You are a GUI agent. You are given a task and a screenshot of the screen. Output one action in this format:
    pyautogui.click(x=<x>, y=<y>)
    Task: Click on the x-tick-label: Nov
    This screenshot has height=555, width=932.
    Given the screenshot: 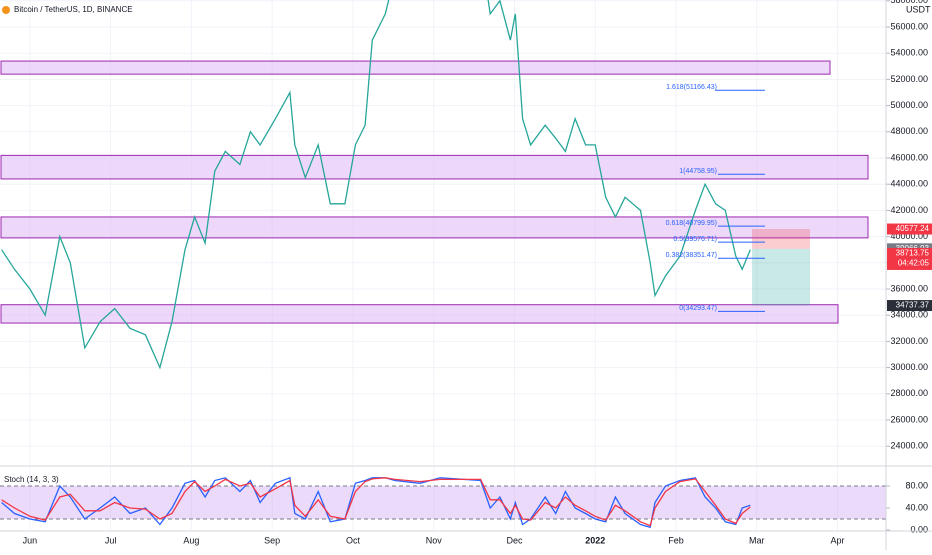 What is the action you would take?
    pyautogui.click(x=434, y=540)
    